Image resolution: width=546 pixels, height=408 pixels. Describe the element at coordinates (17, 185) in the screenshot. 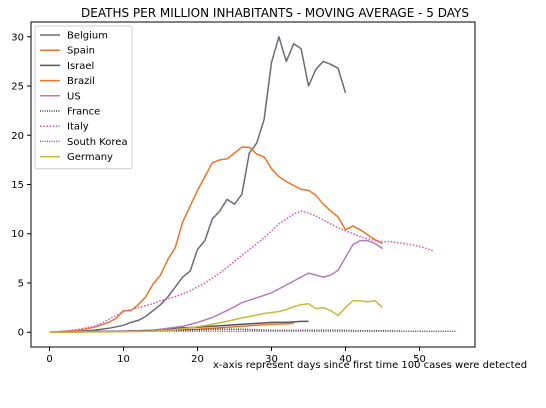

I see `y-tick-label: 15` at that location.